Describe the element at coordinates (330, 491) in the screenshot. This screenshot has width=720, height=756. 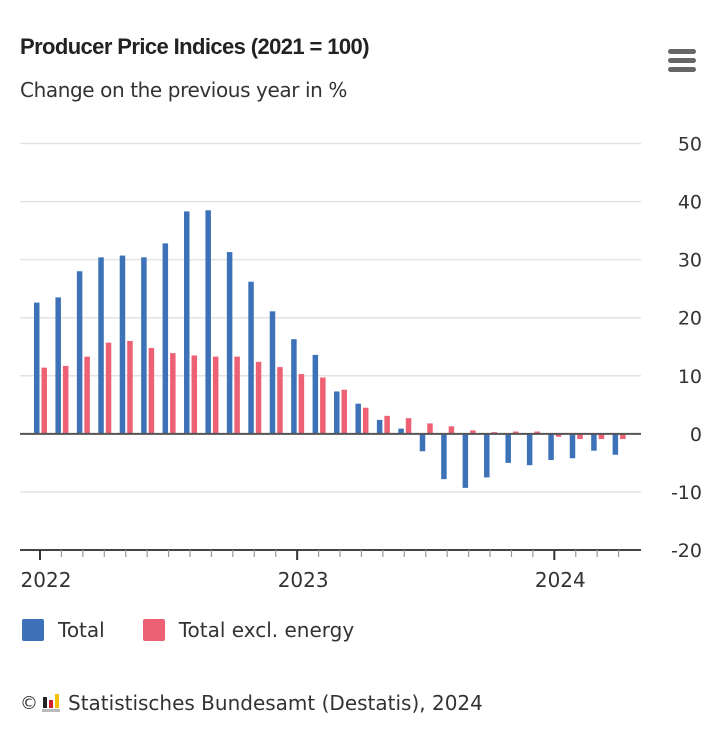
I see `axes` at that location.